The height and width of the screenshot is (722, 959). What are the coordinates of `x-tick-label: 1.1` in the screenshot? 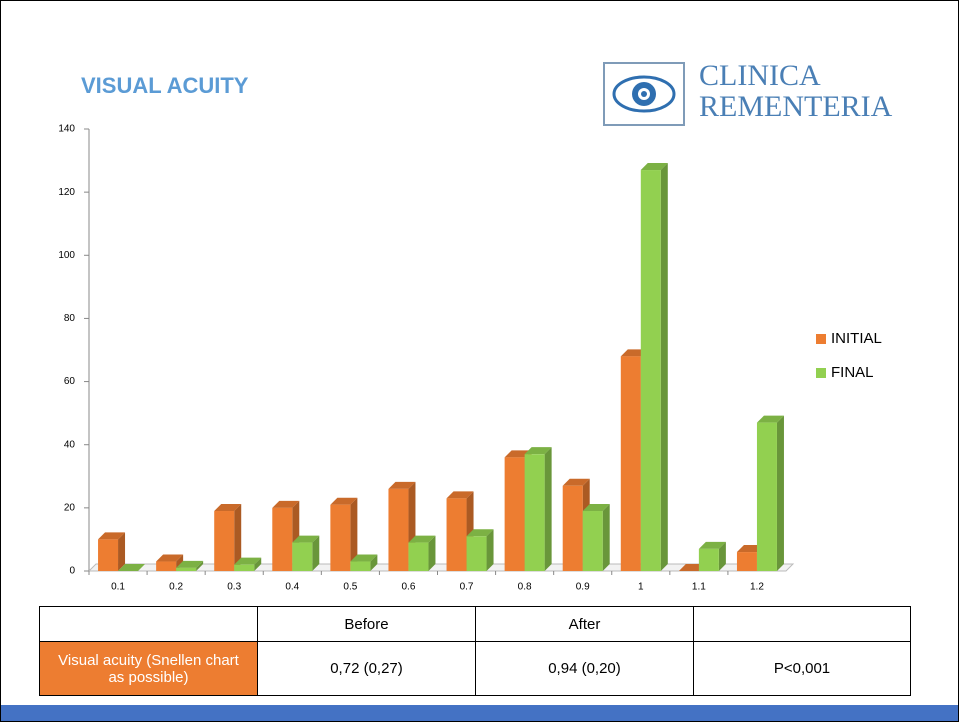 It's located at (699, 587).